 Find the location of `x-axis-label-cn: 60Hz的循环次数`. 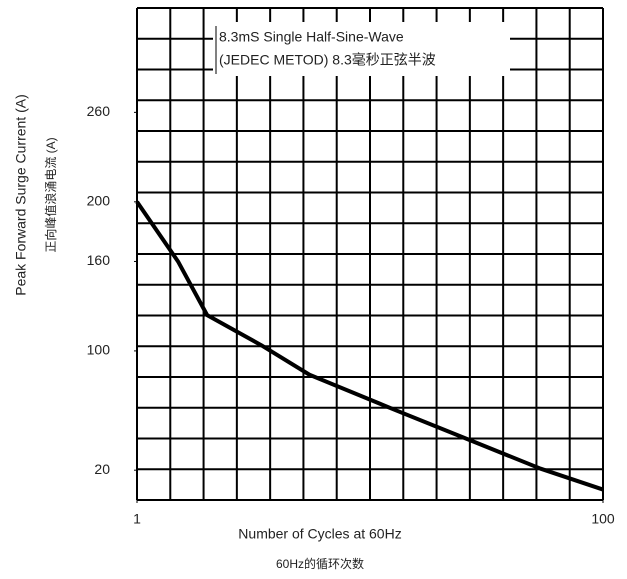

x-axis-label-cn: 60Hz的循环次数 is located at coordinates (320, 563).